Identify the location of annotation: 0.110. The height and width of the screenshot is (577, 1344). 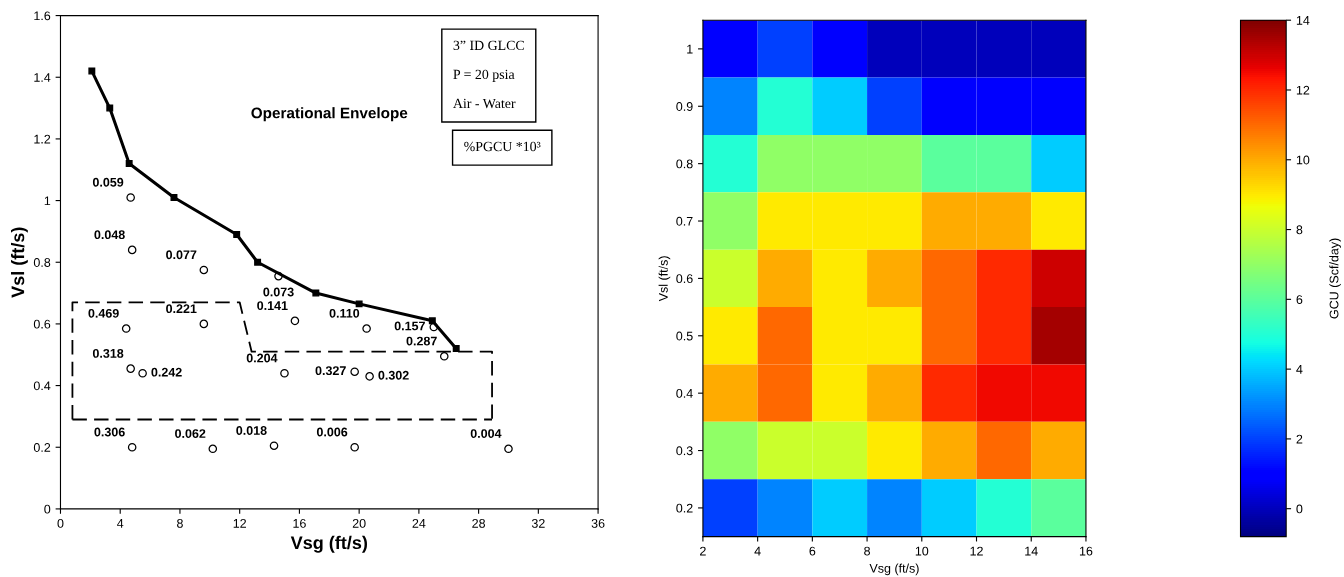
(344, 313).